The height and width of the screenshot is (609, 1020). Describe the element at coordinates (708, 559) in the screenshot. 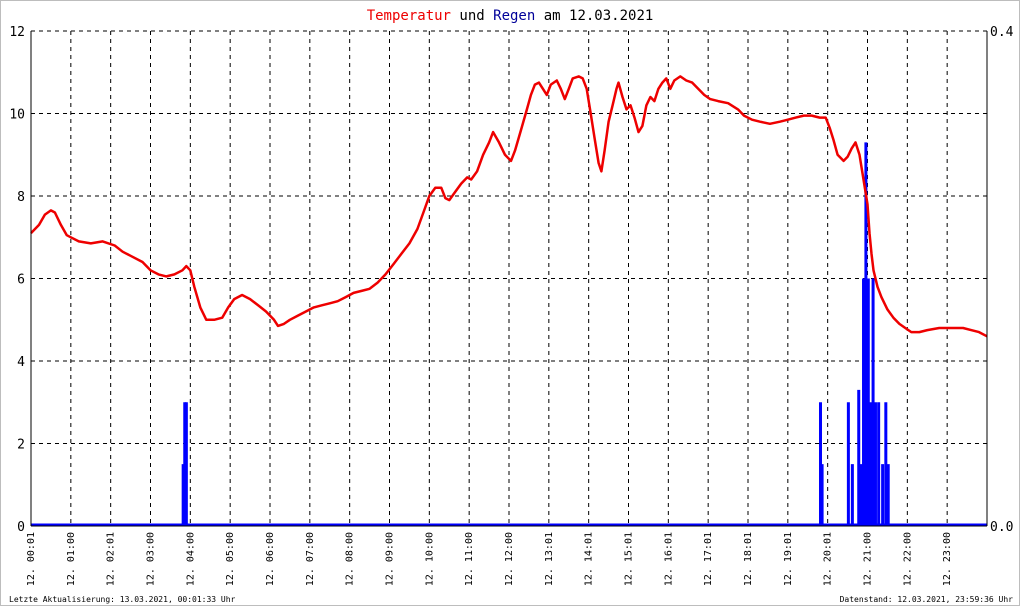

I see `x-tick-label: 12. 17:01` at that location.